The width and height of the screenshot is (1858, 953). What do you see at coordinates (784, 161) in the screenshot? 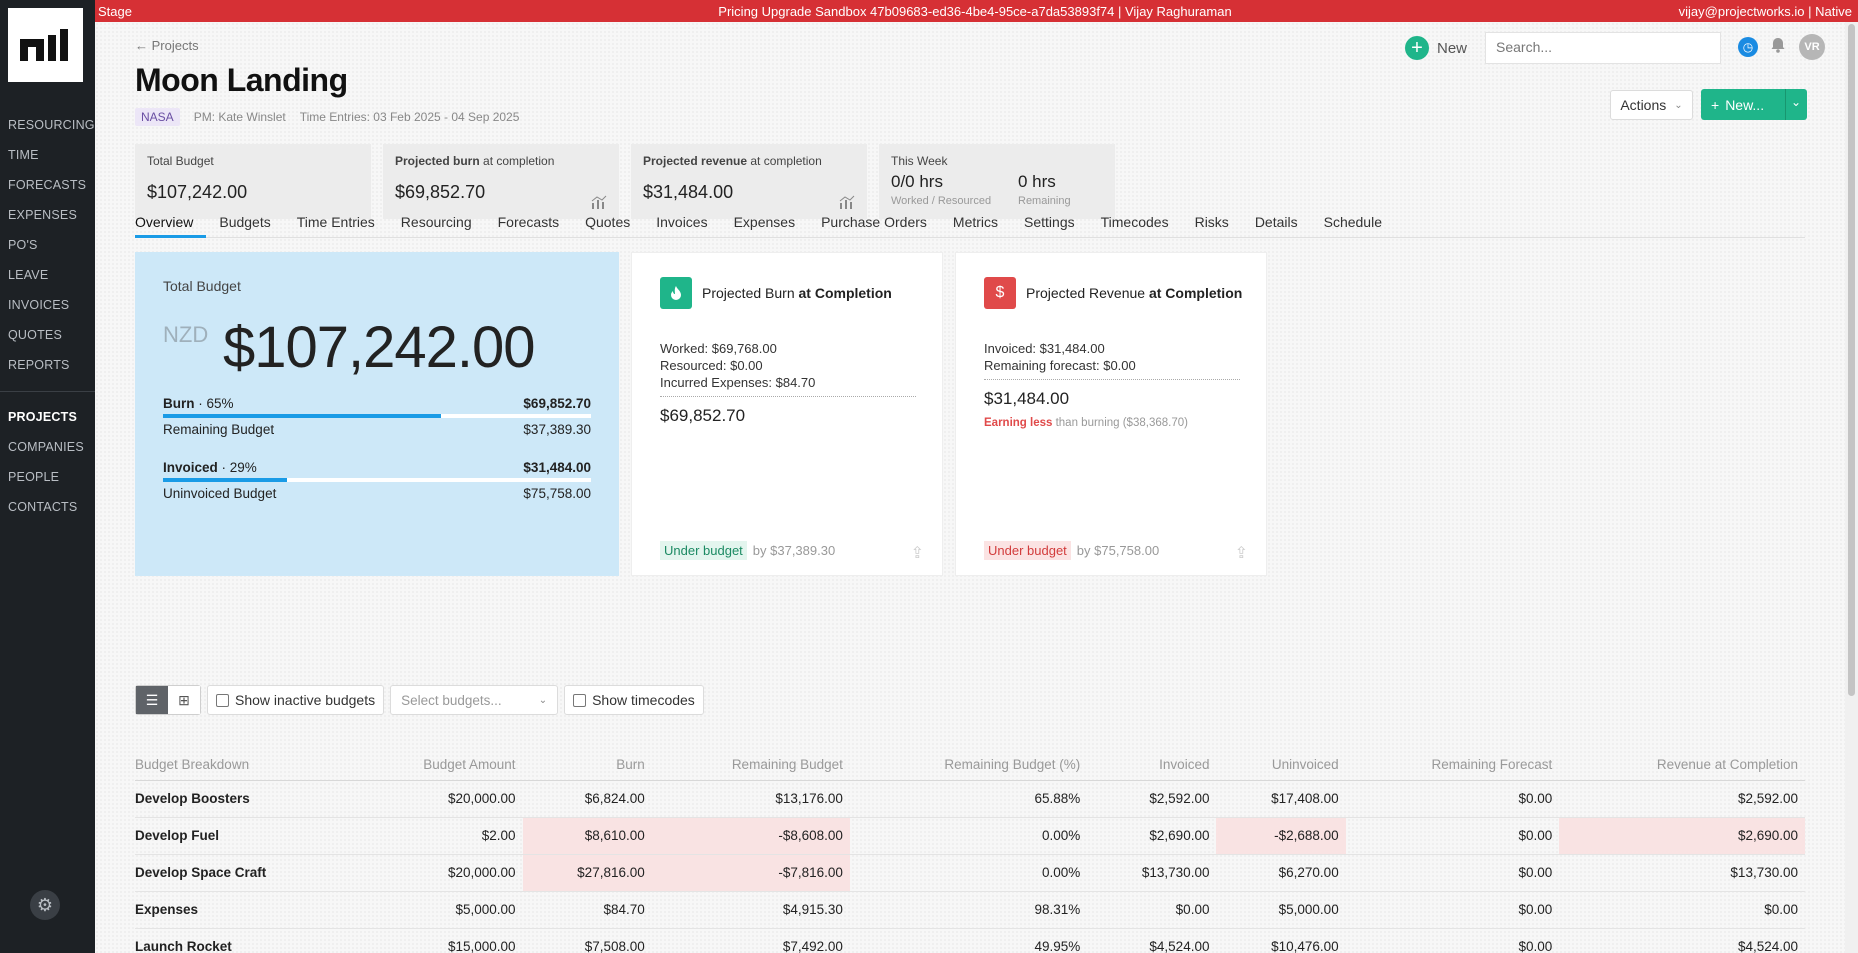
I see `stat-label: at completion` at bounding box center [784, 161].